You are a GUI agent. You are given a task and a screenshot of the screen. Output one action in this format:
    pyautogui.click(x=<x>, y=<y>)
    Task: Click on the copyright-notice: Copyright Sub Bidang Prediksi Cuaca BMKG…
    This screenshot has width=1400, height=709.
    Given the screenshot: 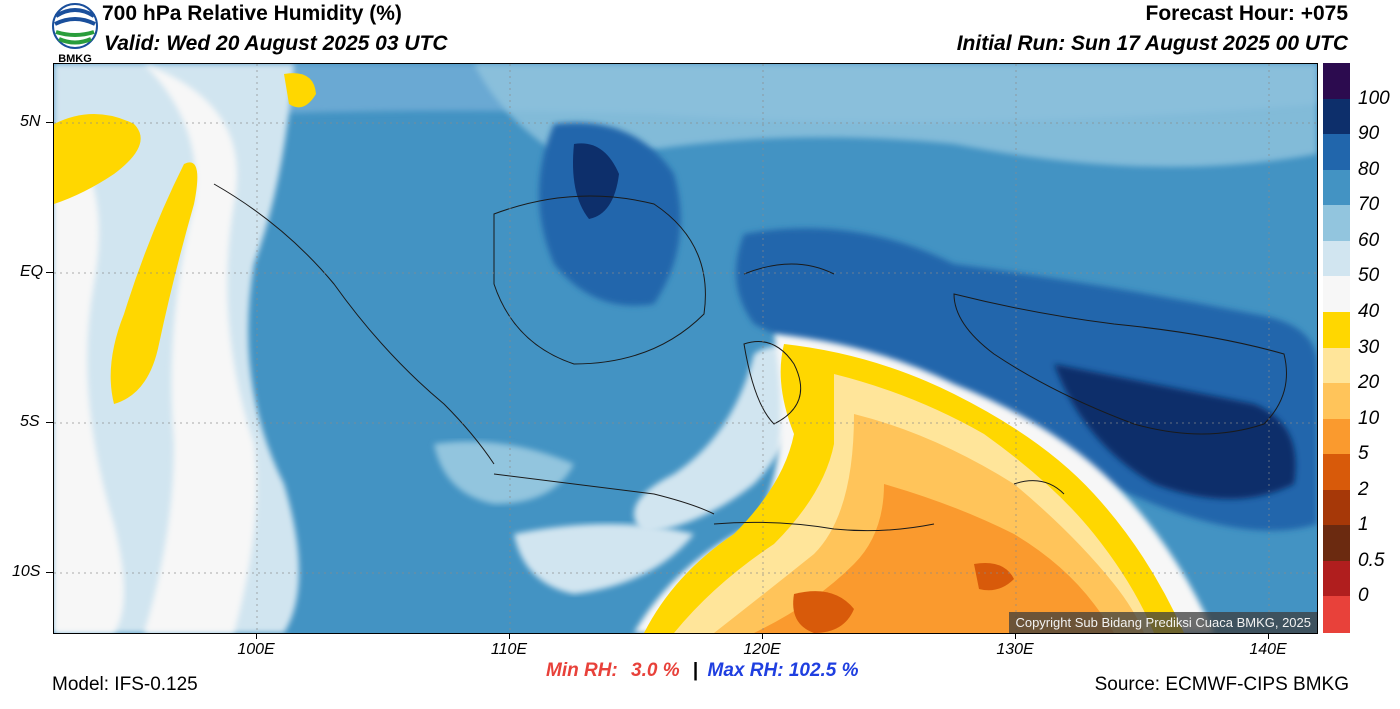 What is the action you would take?
    pyautogui.click(x=1163, y=622)
    